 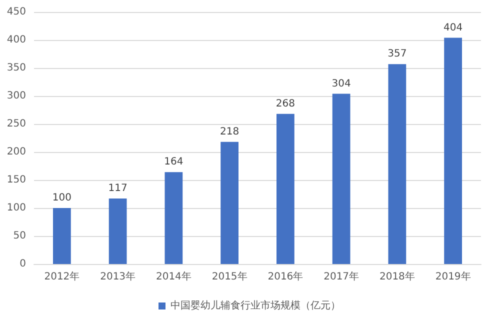 I want to click on x-tick-label: 2013年, so click(x=118, y=276).